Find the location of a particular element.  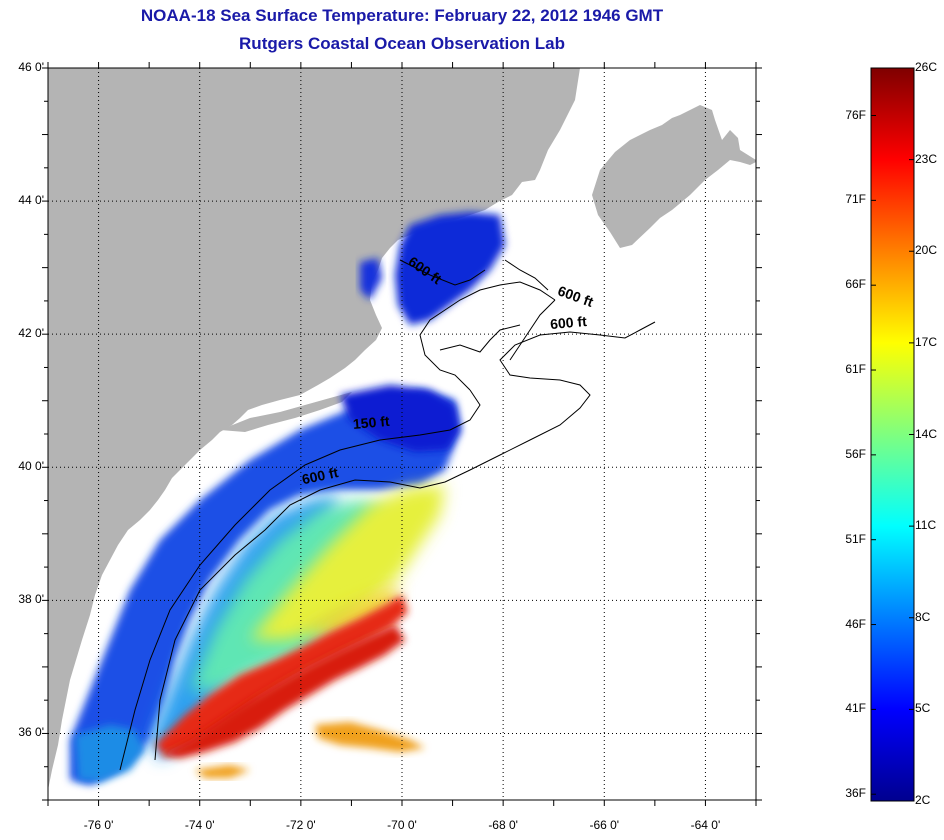

colorbar-label-celsius: 26C is located at coordinates (926, 67).